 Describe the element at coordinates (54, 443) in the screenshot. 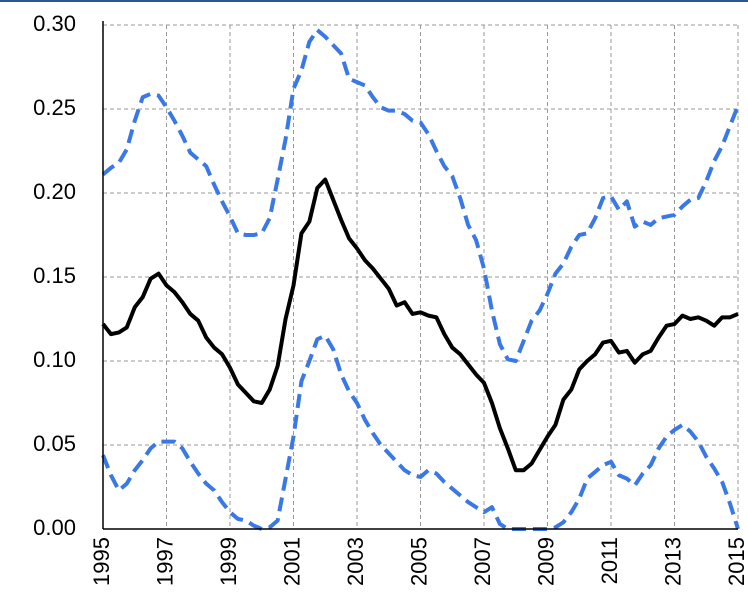

I see `y-tick-label: 0.05` at that location.